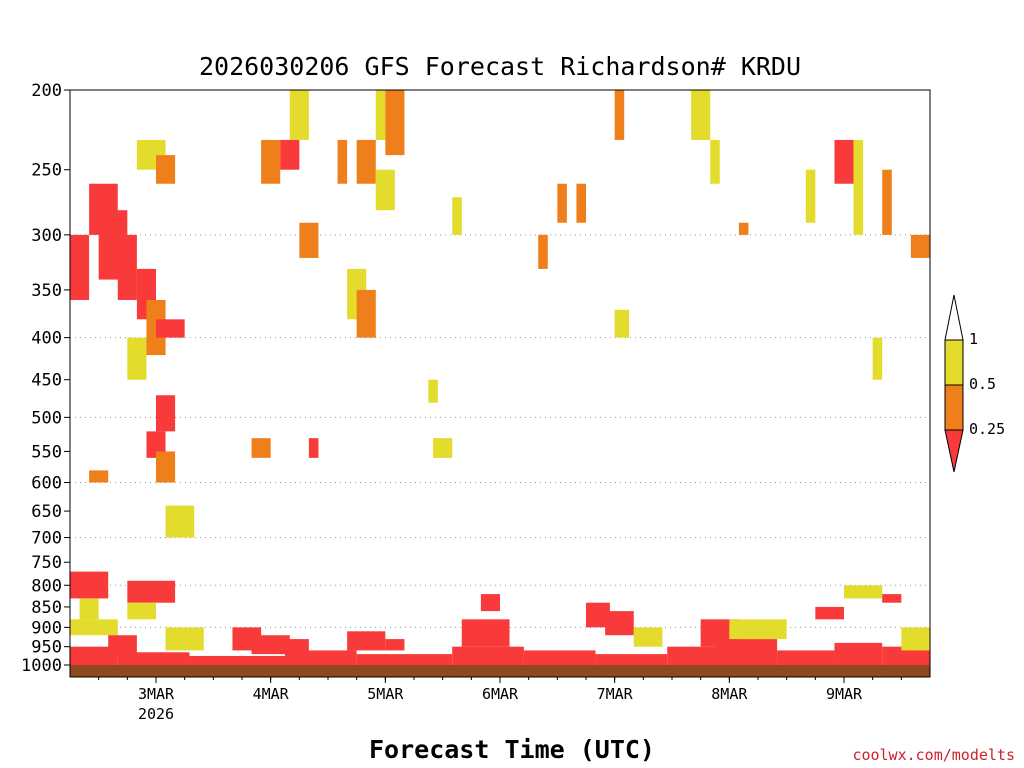 This screenshot has width=1024, height=768. I want to click on y-tick-label: 700, so click(46, 539).